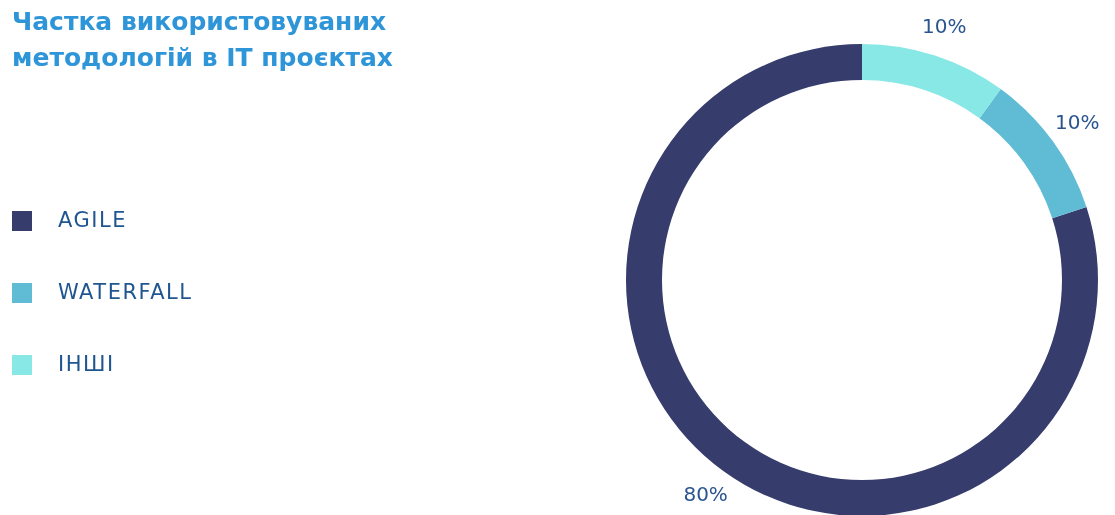 The image size is (1115, 515). What do you see at coordinates (92, 220) in the screenshot?
I see `legend-label: AGILE` at bounding box center [92, 220].